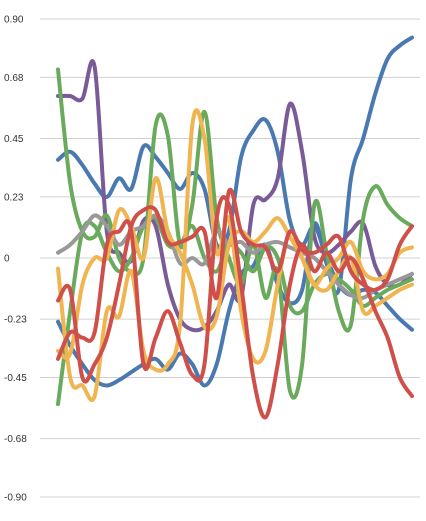 This screenshot has width=426, height=521. What do you see at coordinates (14, 139) in the screenshot?
I see `y-tick-label: 0.45` at bounding box center [14, 139].